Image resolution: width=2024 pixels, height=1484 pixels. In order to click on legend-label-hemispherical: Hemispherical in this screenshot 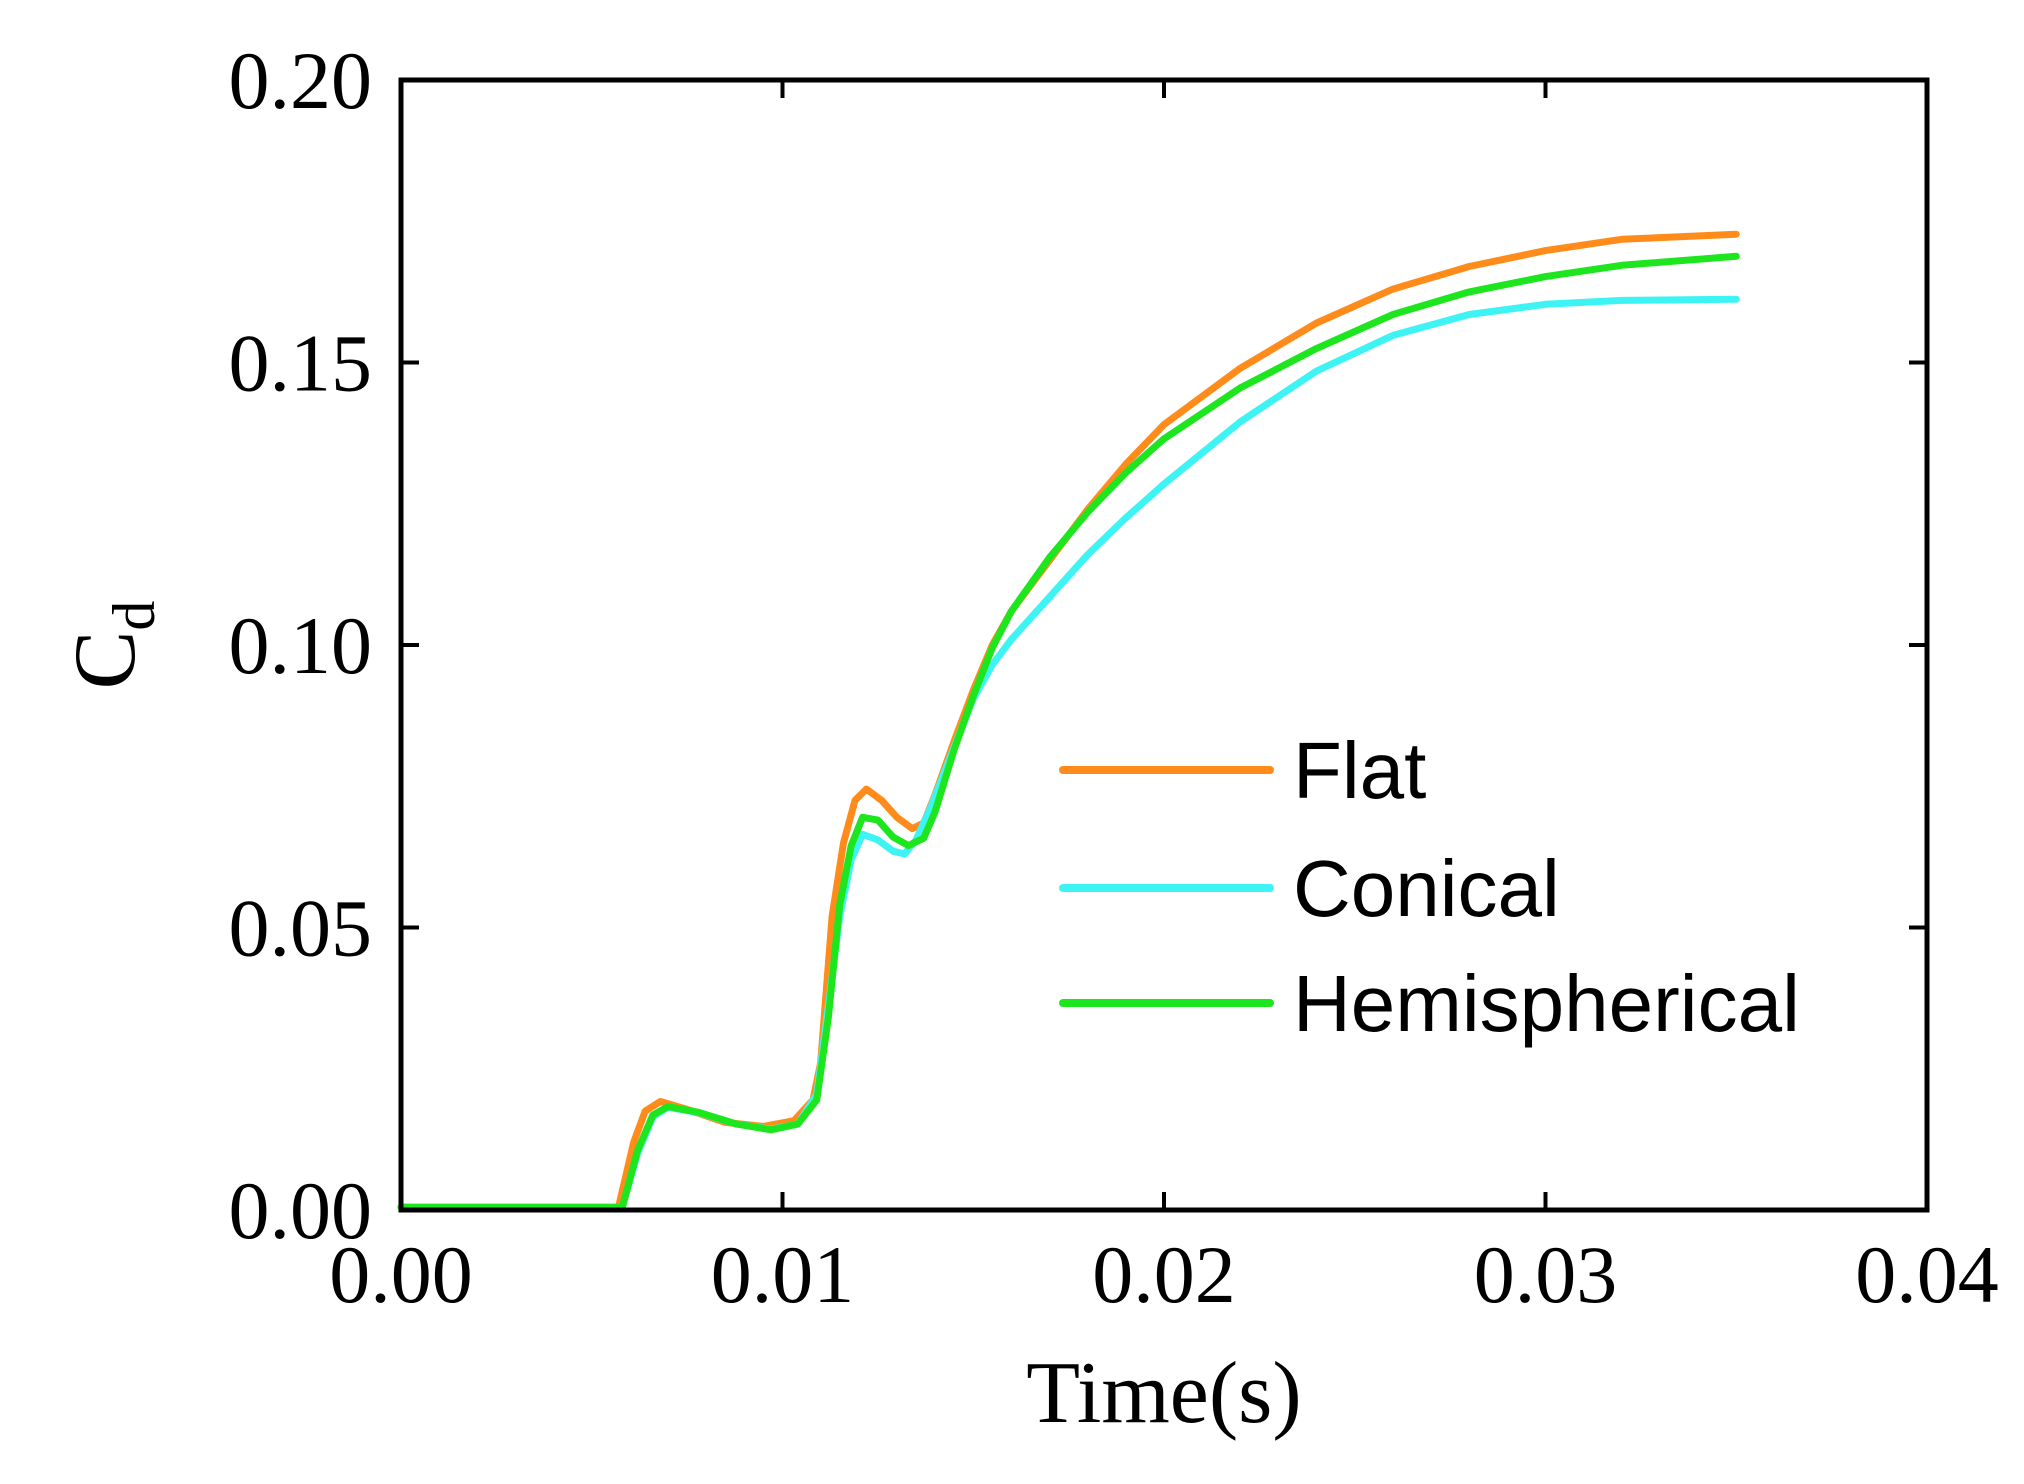, I will do `click(1546, 1003)`.